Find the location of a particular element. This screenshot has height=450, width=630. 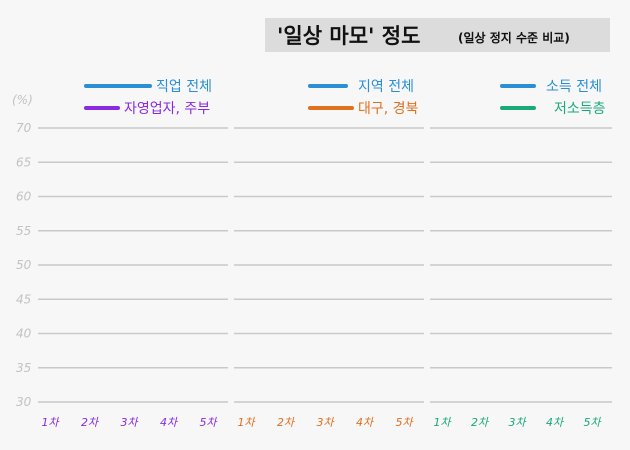

y-tick-label: 40 is located at coordinates (24, 334).